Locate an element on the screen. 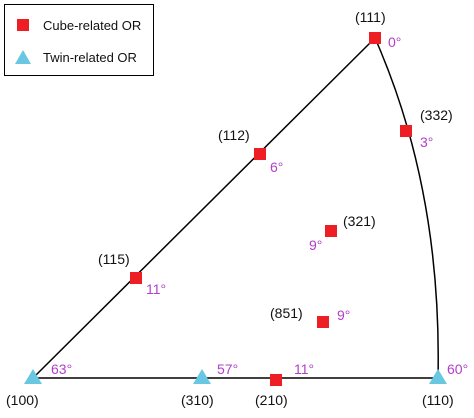  label-321: (321) is located at coordinates (359, 221).